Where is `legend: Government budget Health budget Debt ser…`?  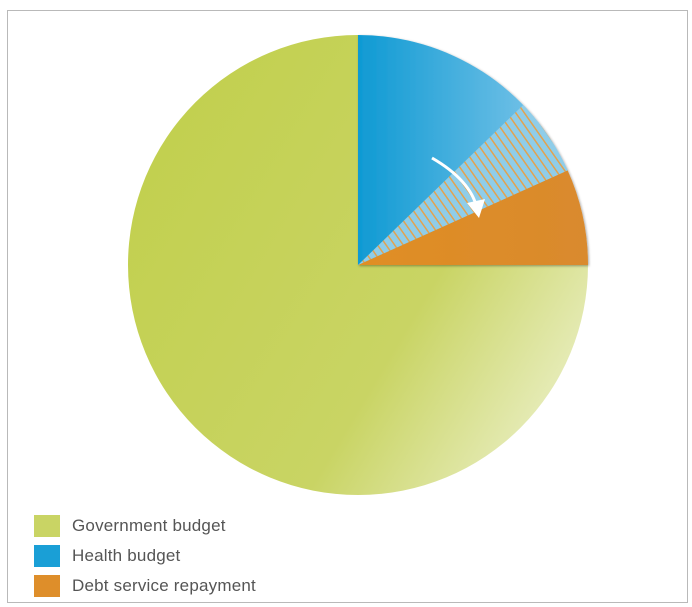 legend: Government budget Health budget Debt ser… is located at coordinates (145, 556).